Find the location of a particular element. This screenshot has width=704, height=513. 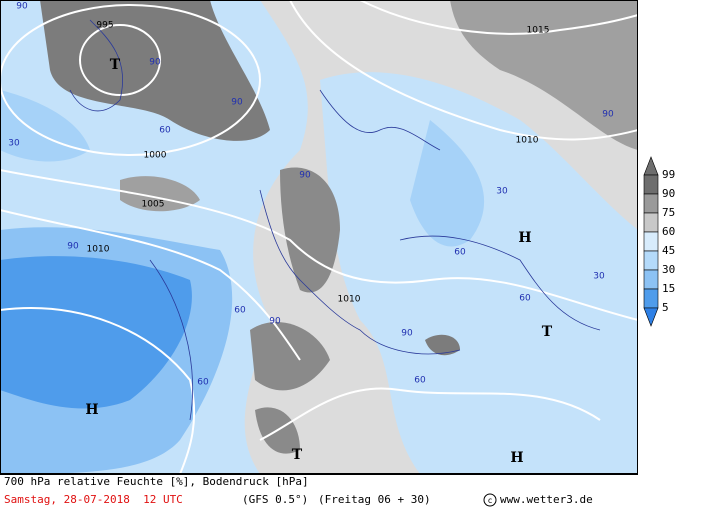

legend-label: 75 is located at coordinates (668, 212).